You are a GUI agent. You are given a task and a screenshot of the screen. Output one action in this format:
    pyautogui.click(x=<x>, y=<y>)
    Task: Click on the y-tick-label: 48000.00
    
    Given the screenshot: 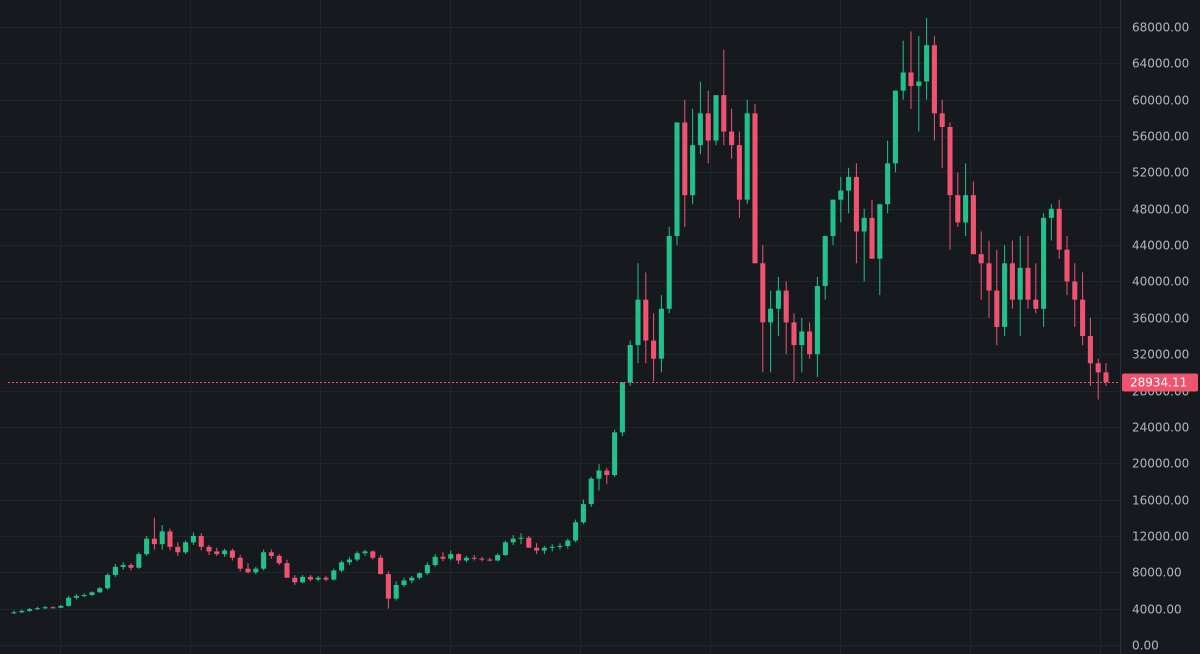 What is the action you would take?
    pyautogui.click(x=1160, y=210)
    